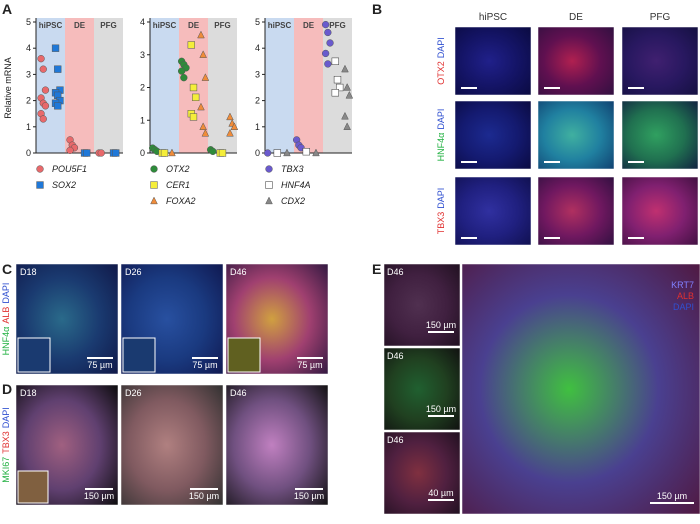 This screenshot has width=700, height=524. Describe the element at coordinates (441, 73) in the screenshot. I see `stain-name: OTX2` at that location.